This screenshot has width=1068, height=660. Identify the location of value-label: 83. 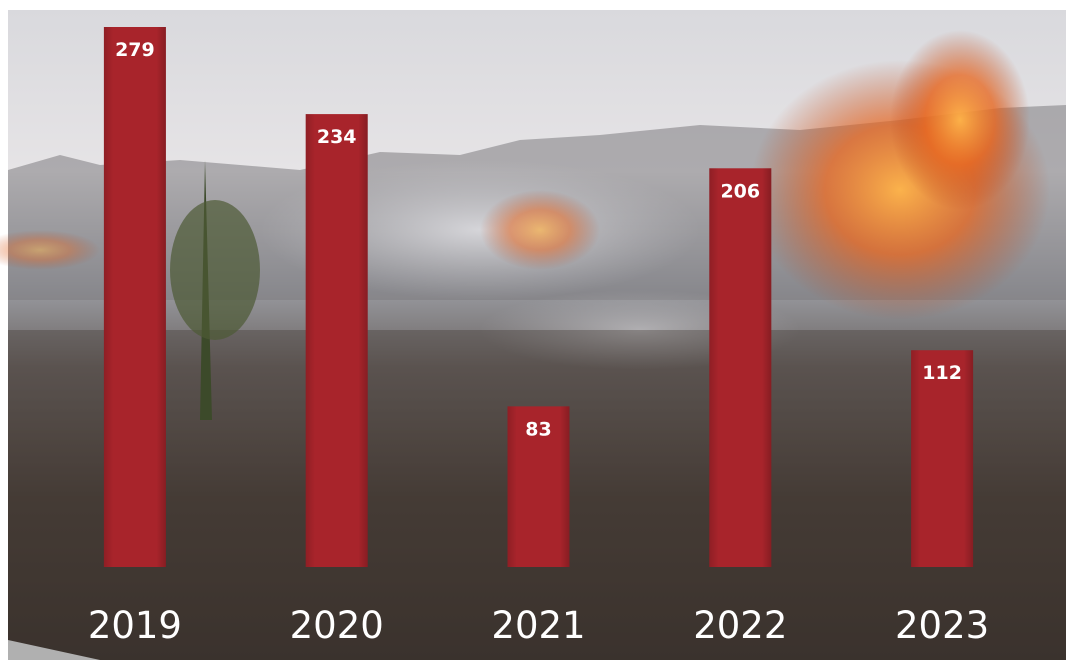
(538, 429).